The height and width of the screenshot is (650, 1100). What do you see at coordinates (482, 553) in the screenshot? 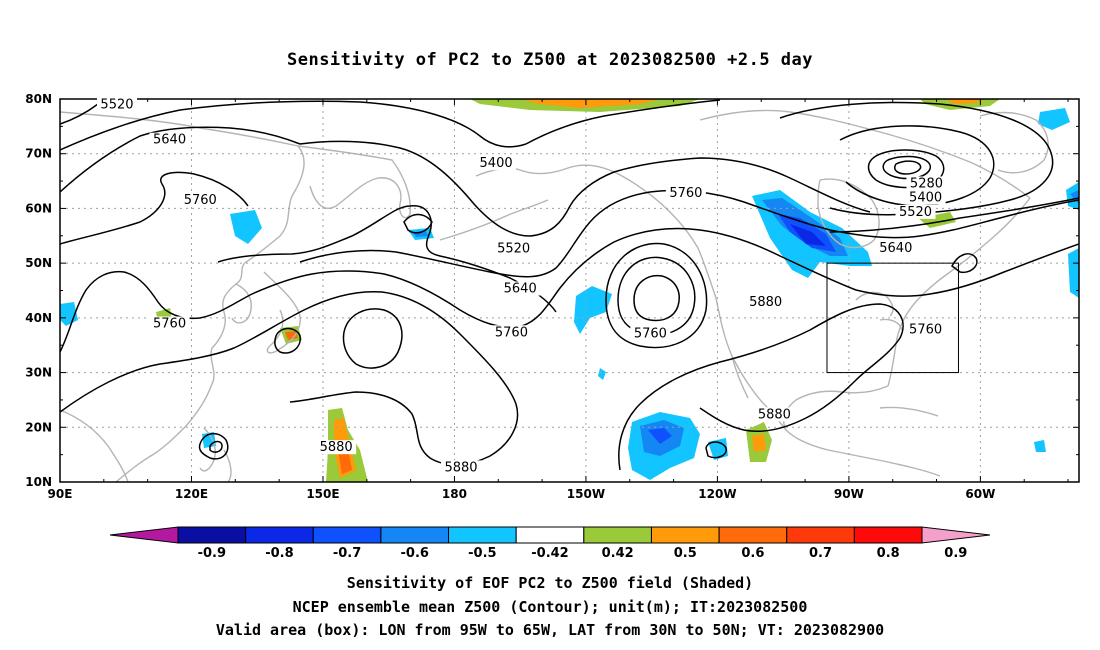
I see `colorbar-label: -0.5` at bounding box center [482, 553].